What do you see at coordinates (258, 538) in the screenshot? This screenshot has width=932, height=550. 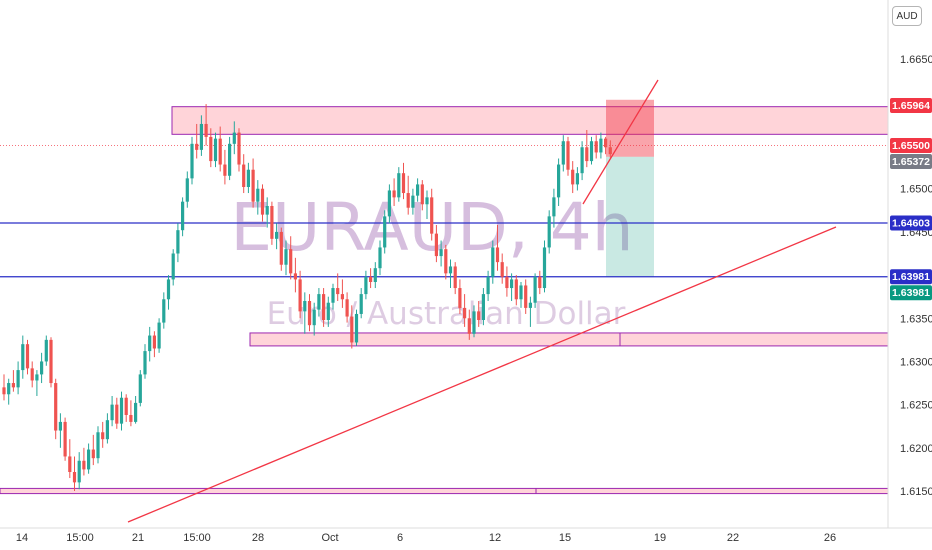 I see `time-tick-label: 28` at bounding box center [258, 538].